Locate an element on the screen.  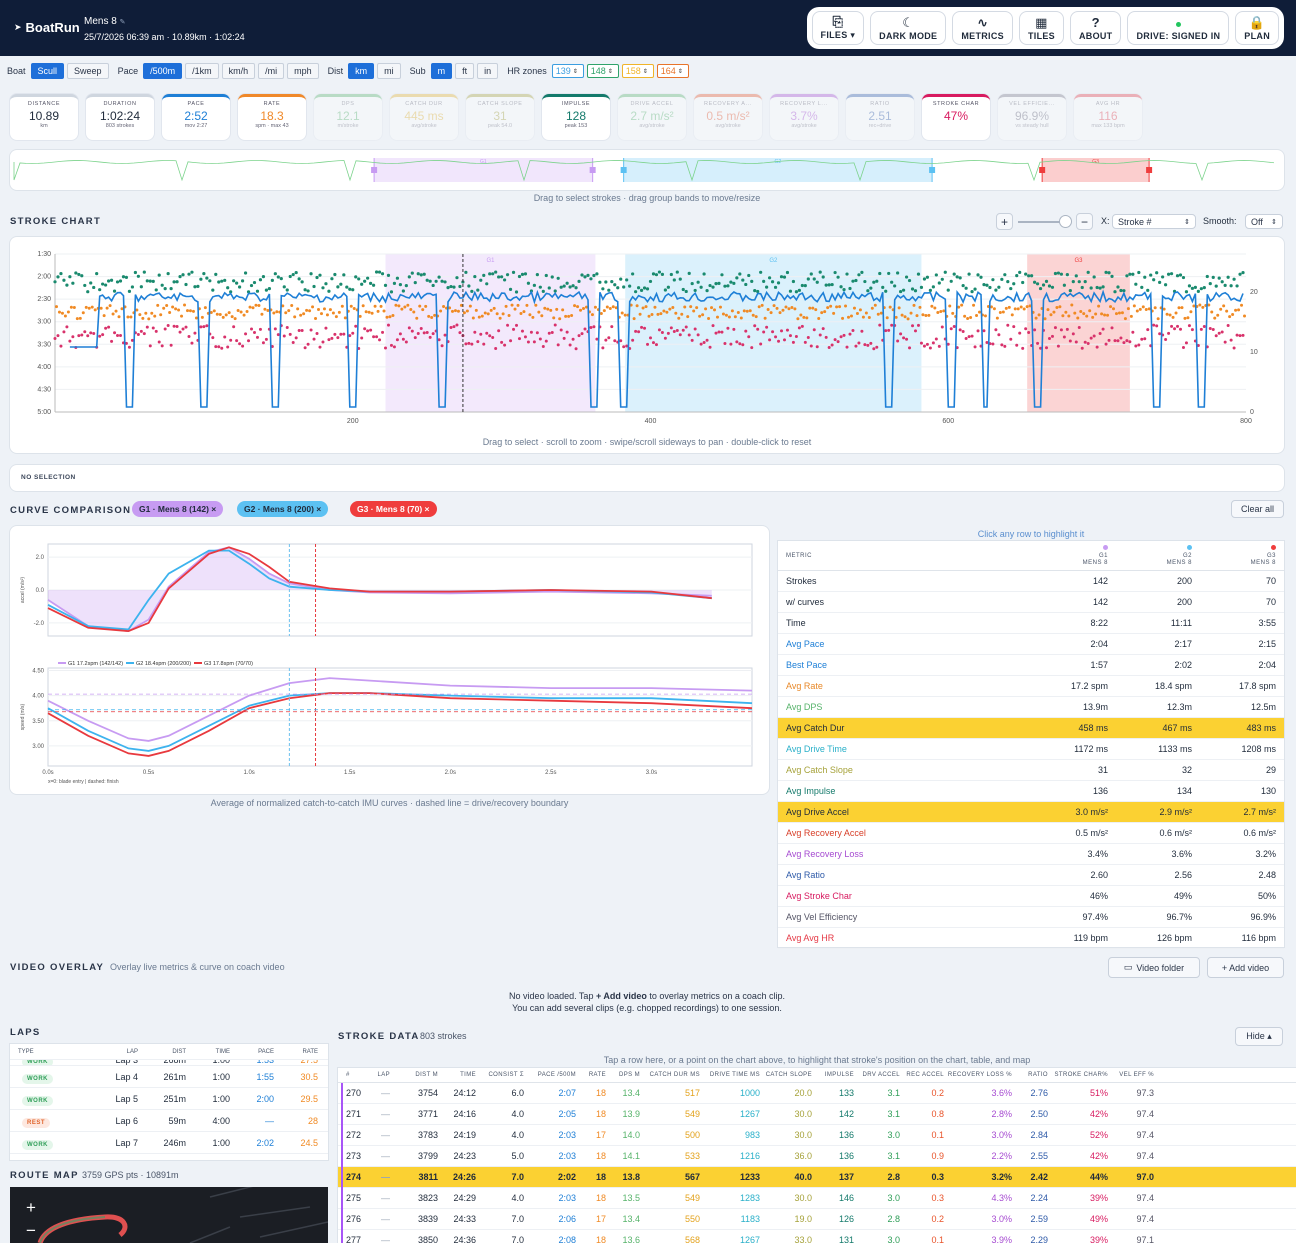
tile-recovery-l: RECOVERY L... 3.7% avg/stroke is located at coordinates (804, 117).